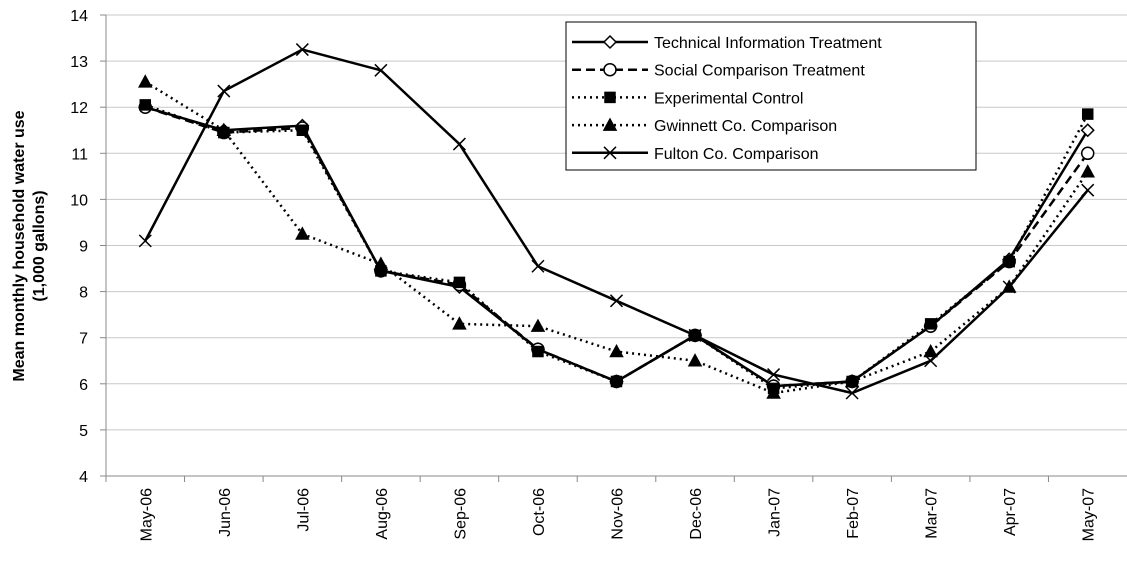 Image resolution: width=1127 pixels, height=565 pixels. I want to click on y-tick-label: 14, so click(79, 16).